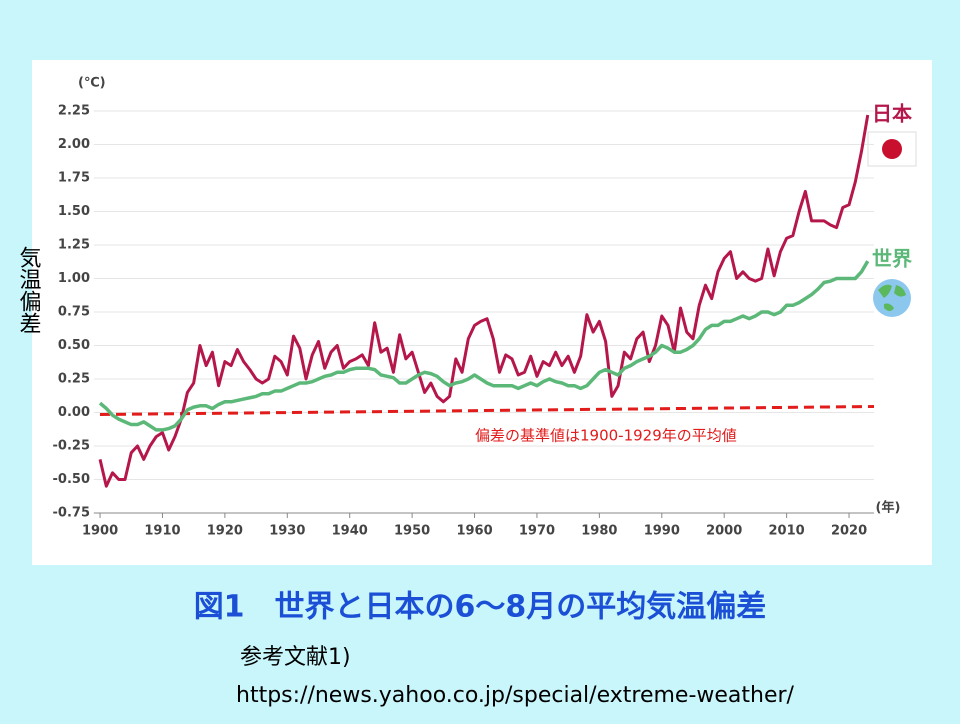  What do you see at coordinates (29, 290) in the screenshot?
I see `y-axis-label: 気温偏差` at bounding box center [29, 290].